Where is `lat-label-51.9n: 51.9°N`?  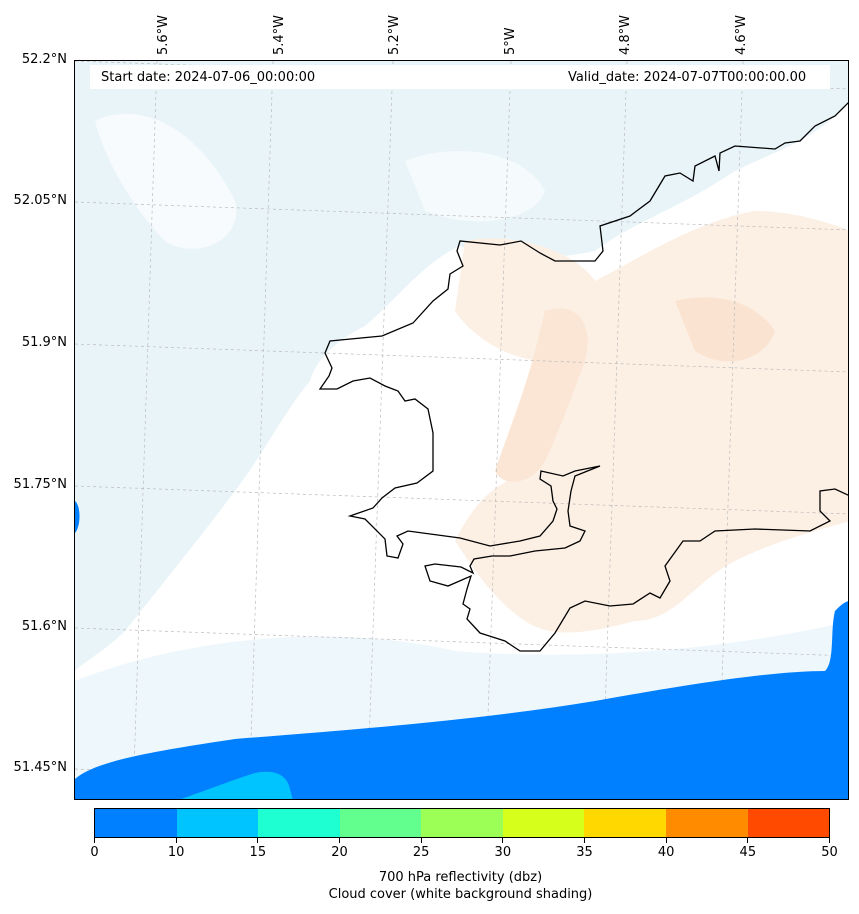 lat-label-51.9n: 51.9°N is located at coordinates (44, 342).